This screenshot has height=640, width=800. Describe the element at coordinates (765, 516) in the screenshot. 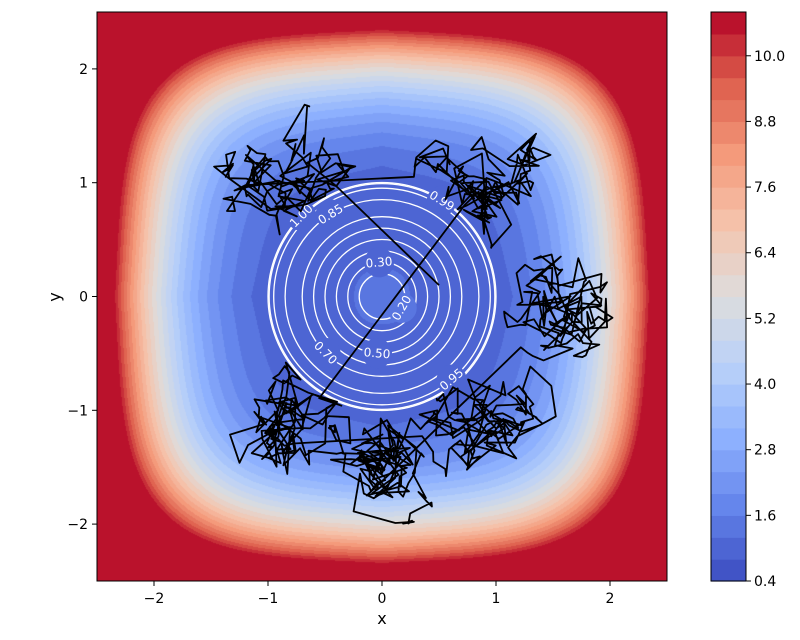

I see `colorbar-tick-label: 1.6` at that location.